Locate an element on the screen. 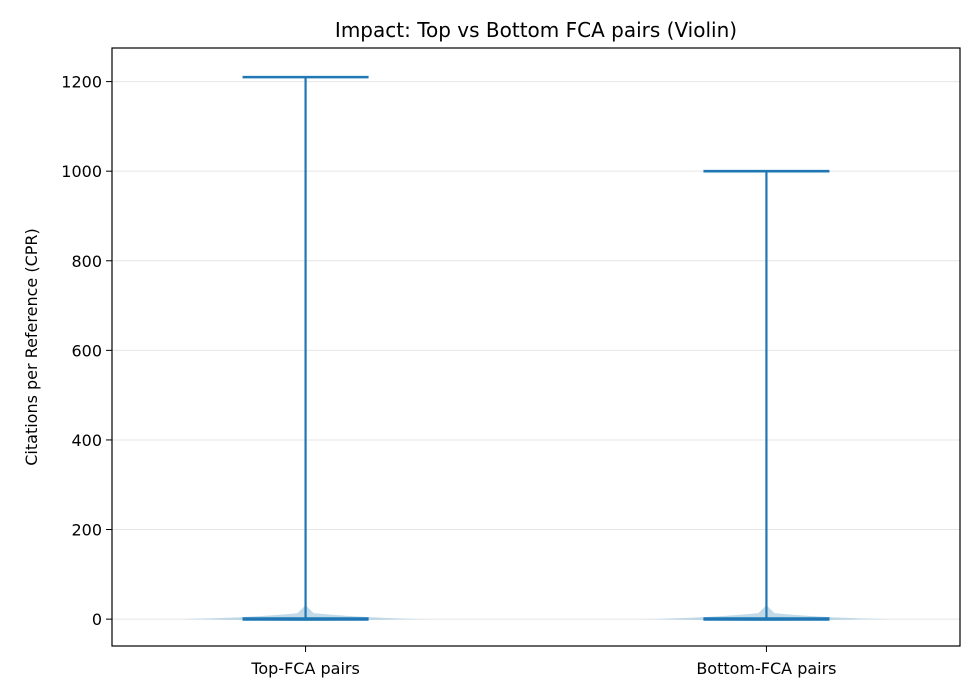  x-axis: Top-FCA pairs Bottom-FCA pairs is located at coordinates (543, 662).